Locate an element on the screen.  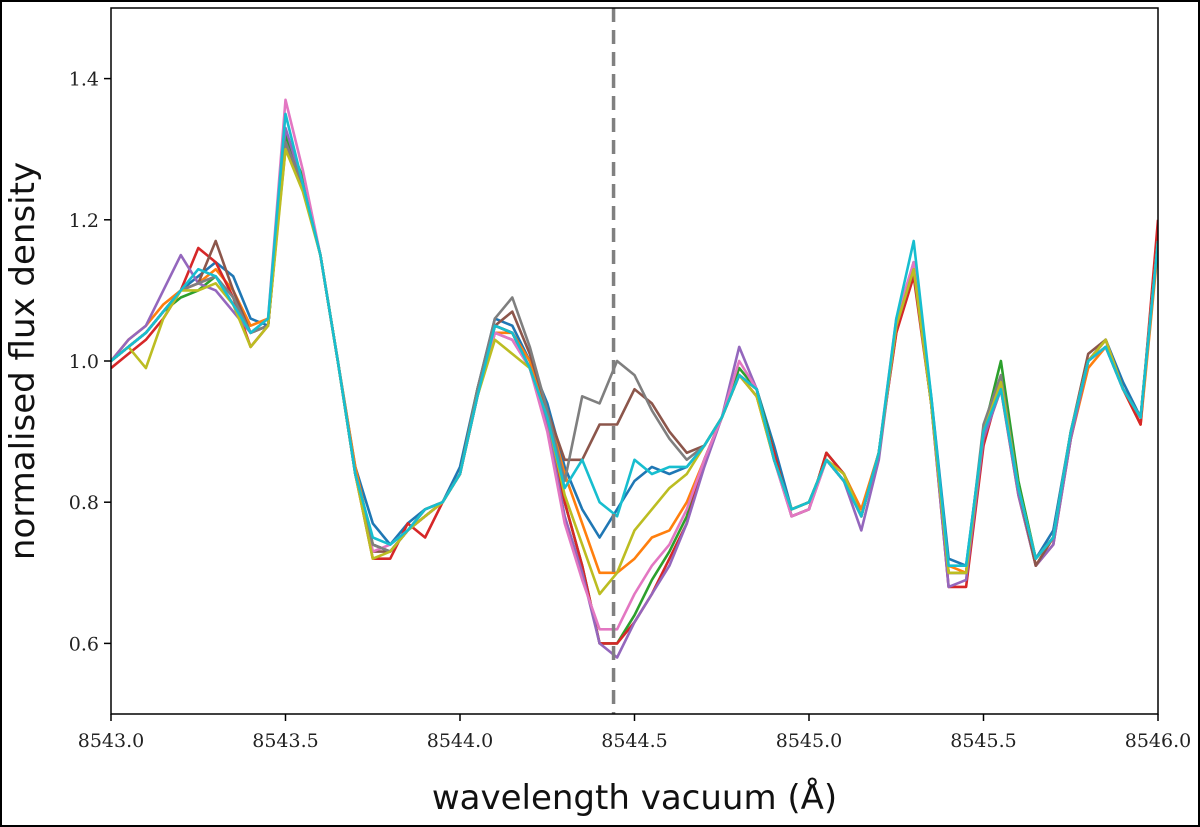
x-tick-label: 8544.5 is located at coordinates (634, 741).